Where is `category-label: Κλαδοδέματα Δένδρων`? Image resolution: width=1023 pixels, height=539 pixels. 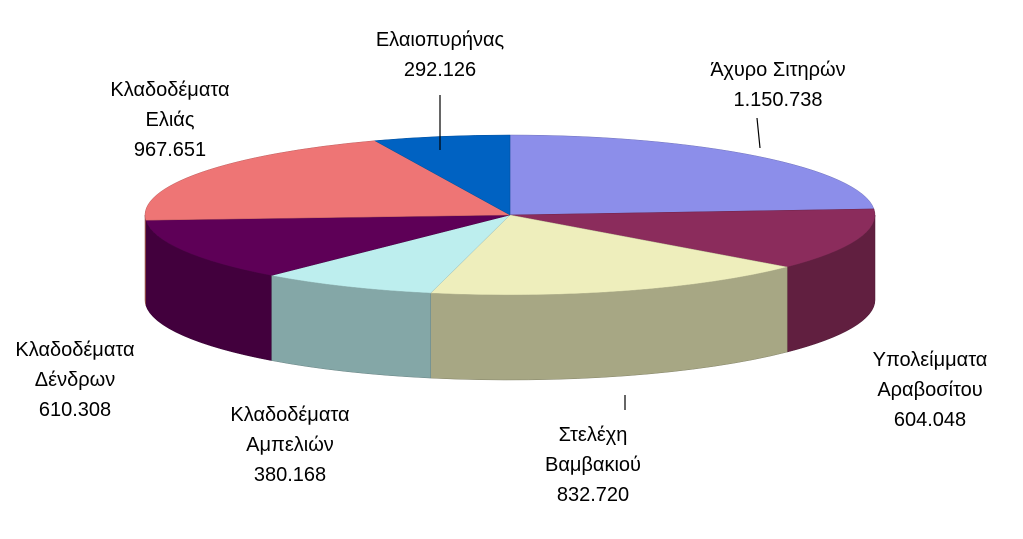 category-label: Κλαδοδέματα Δένδρων is located at coordinates (75, 365).